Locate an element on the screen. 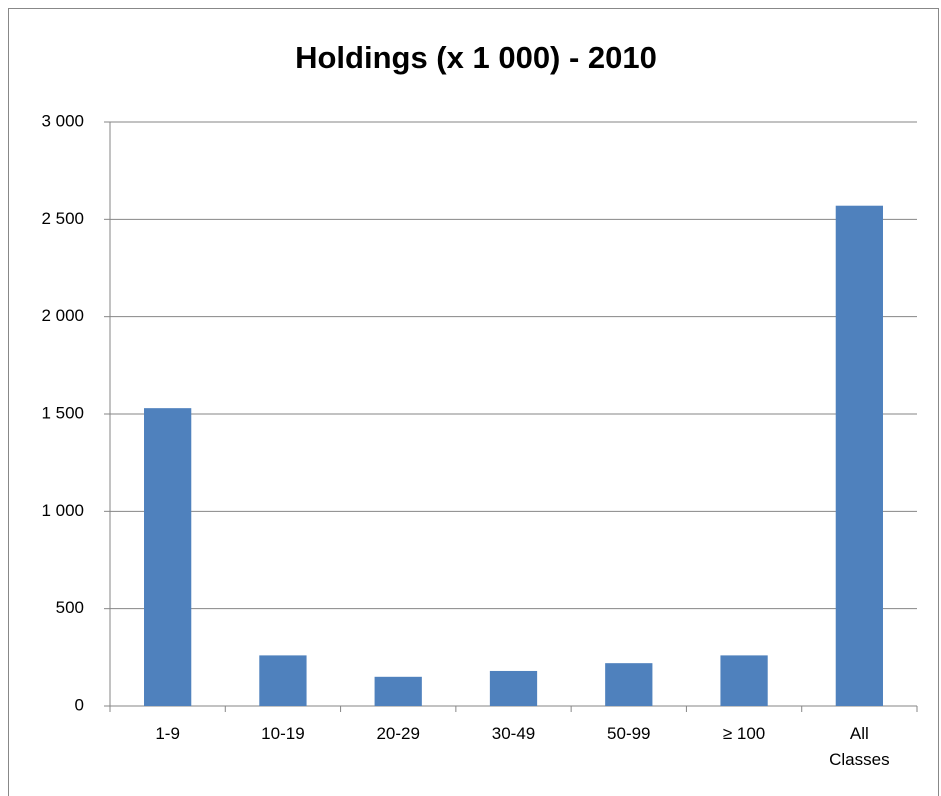 The width and height of the screenshot is (941, 796). x-tick-label: 1-9 is located at coordinates (167, 733).